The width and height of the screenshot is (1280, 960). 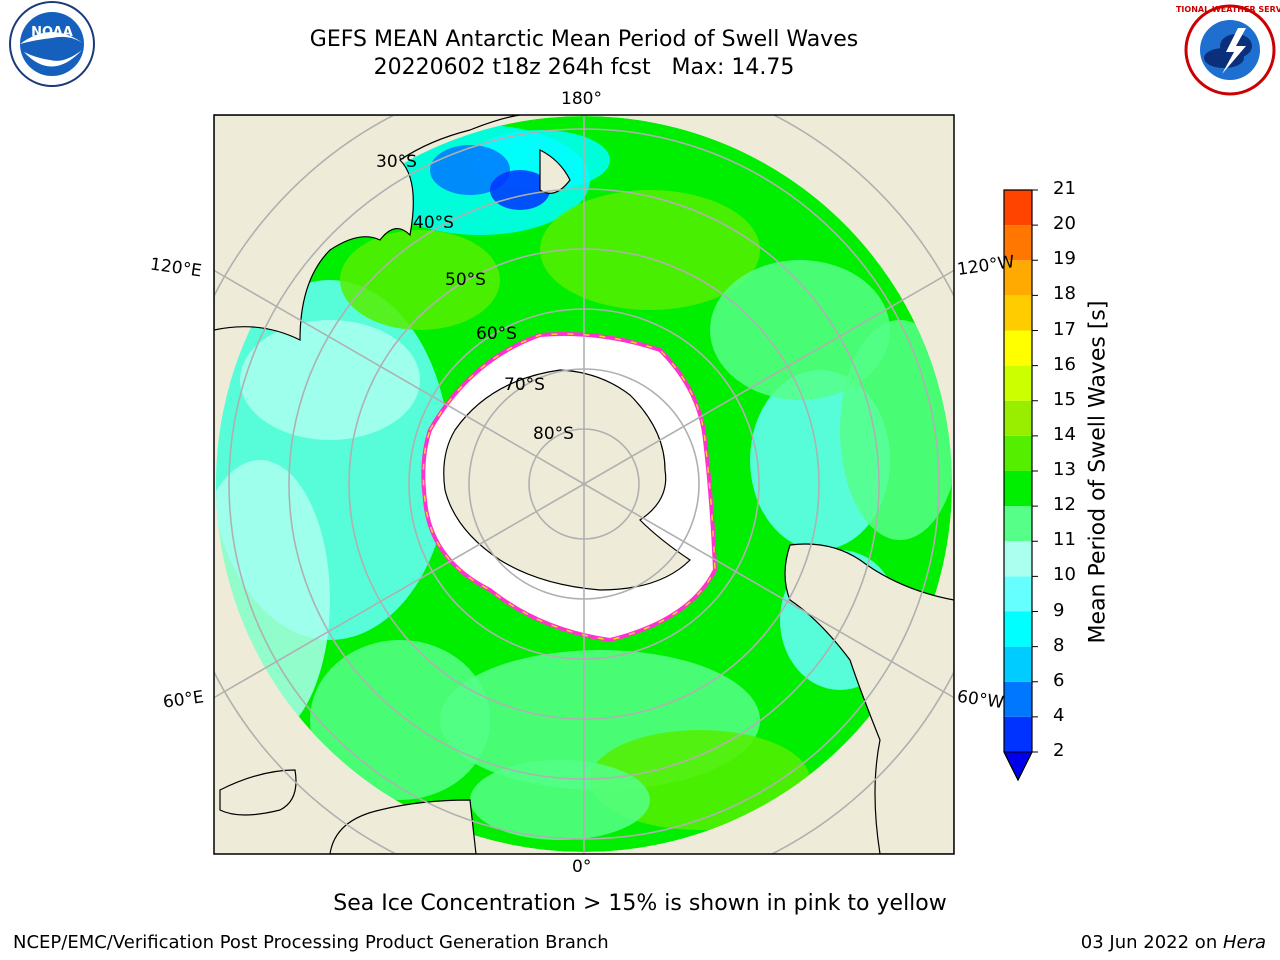 I want to click on colorbar-tick-label: 16, so click(x=1064, y=364).